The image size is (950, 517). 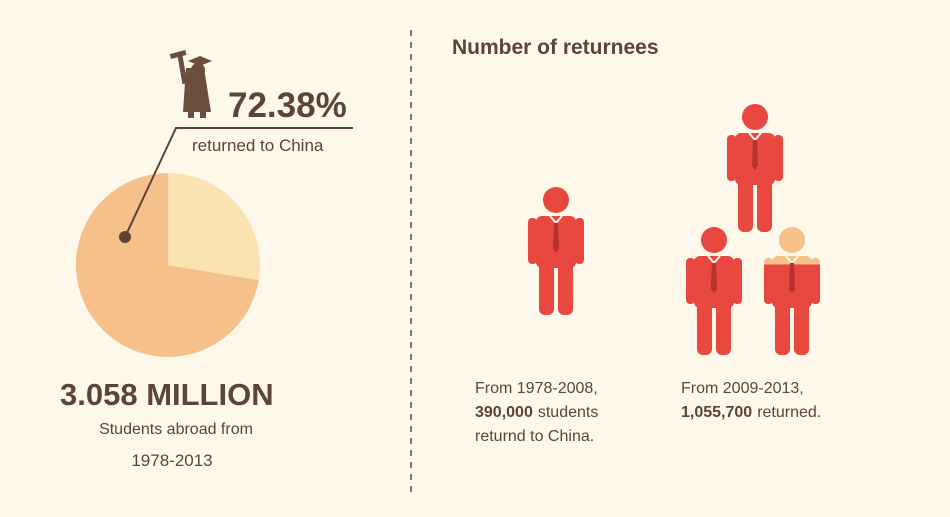 What do you see at coordinates (555, 47) in the screenshot?
I see `section-title: Number of returnees` at bounding box center [555, 47].